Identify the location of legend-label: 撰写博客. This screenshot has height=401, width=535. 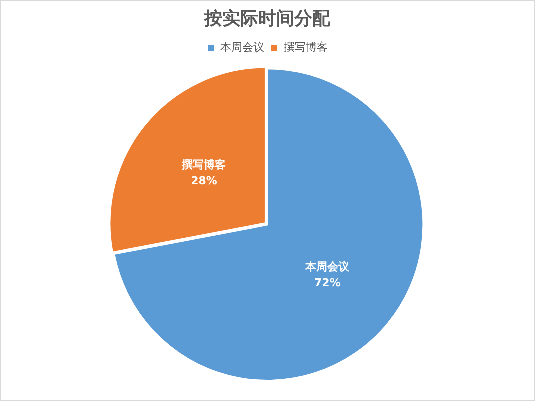
(306, 47).